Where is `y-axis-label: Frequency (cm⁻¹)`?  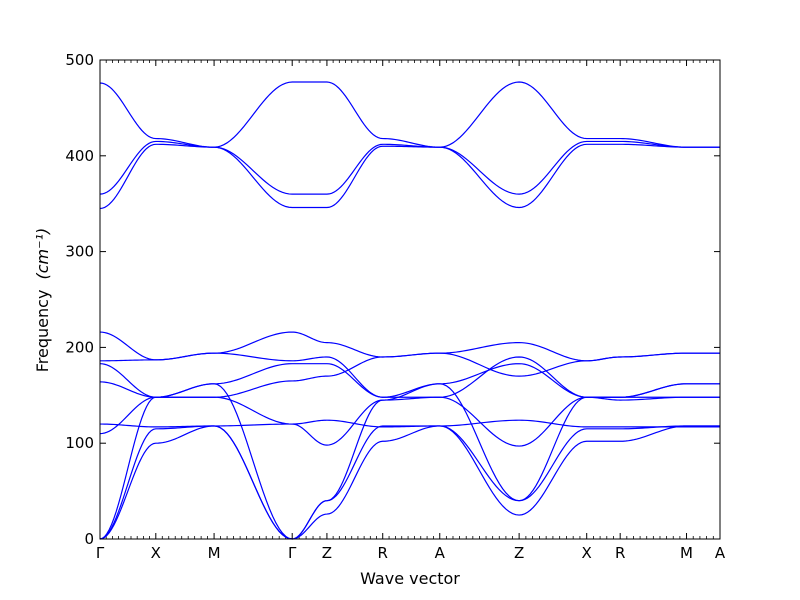
y-axis-label: Frequency (cm⁻¹) is located at coordinates (42, 300).